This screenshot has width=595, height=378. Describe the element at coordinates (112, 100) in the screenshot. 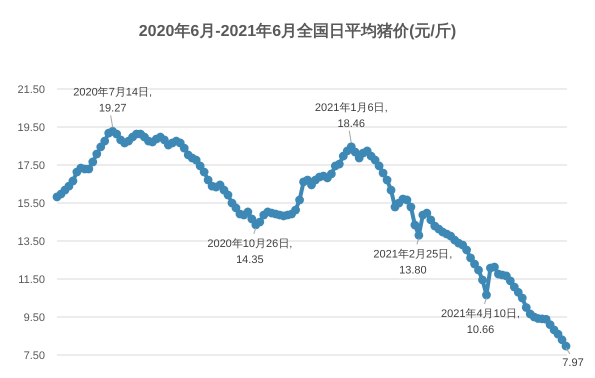

I see `annotation: 2020年7月14日, 19.27` at that location.